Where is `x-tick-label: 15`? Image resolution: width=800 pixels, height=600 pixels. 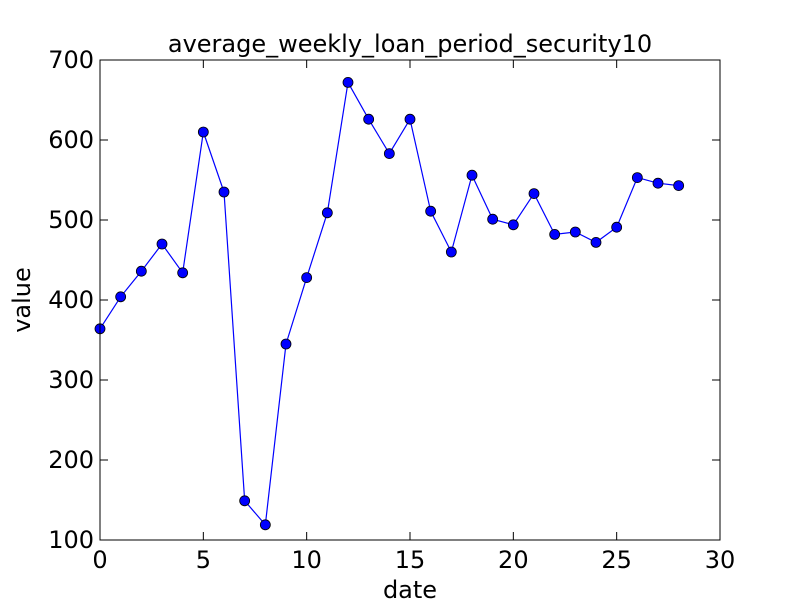
x-tick-label: 15 is located at coordinates (410, 560).